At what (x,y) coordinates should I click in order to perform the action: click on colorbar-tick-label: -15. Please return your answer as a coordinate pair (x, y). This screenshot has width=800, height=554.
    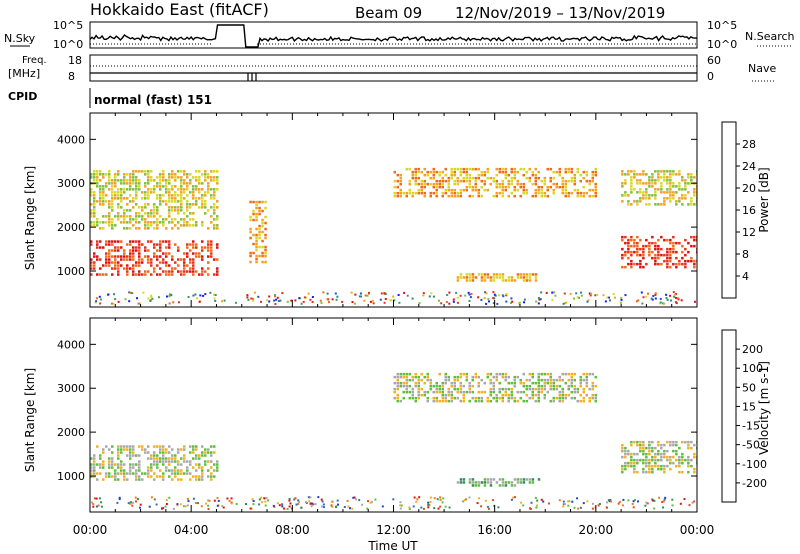
    Looking at the image, I should click on (751, 426).